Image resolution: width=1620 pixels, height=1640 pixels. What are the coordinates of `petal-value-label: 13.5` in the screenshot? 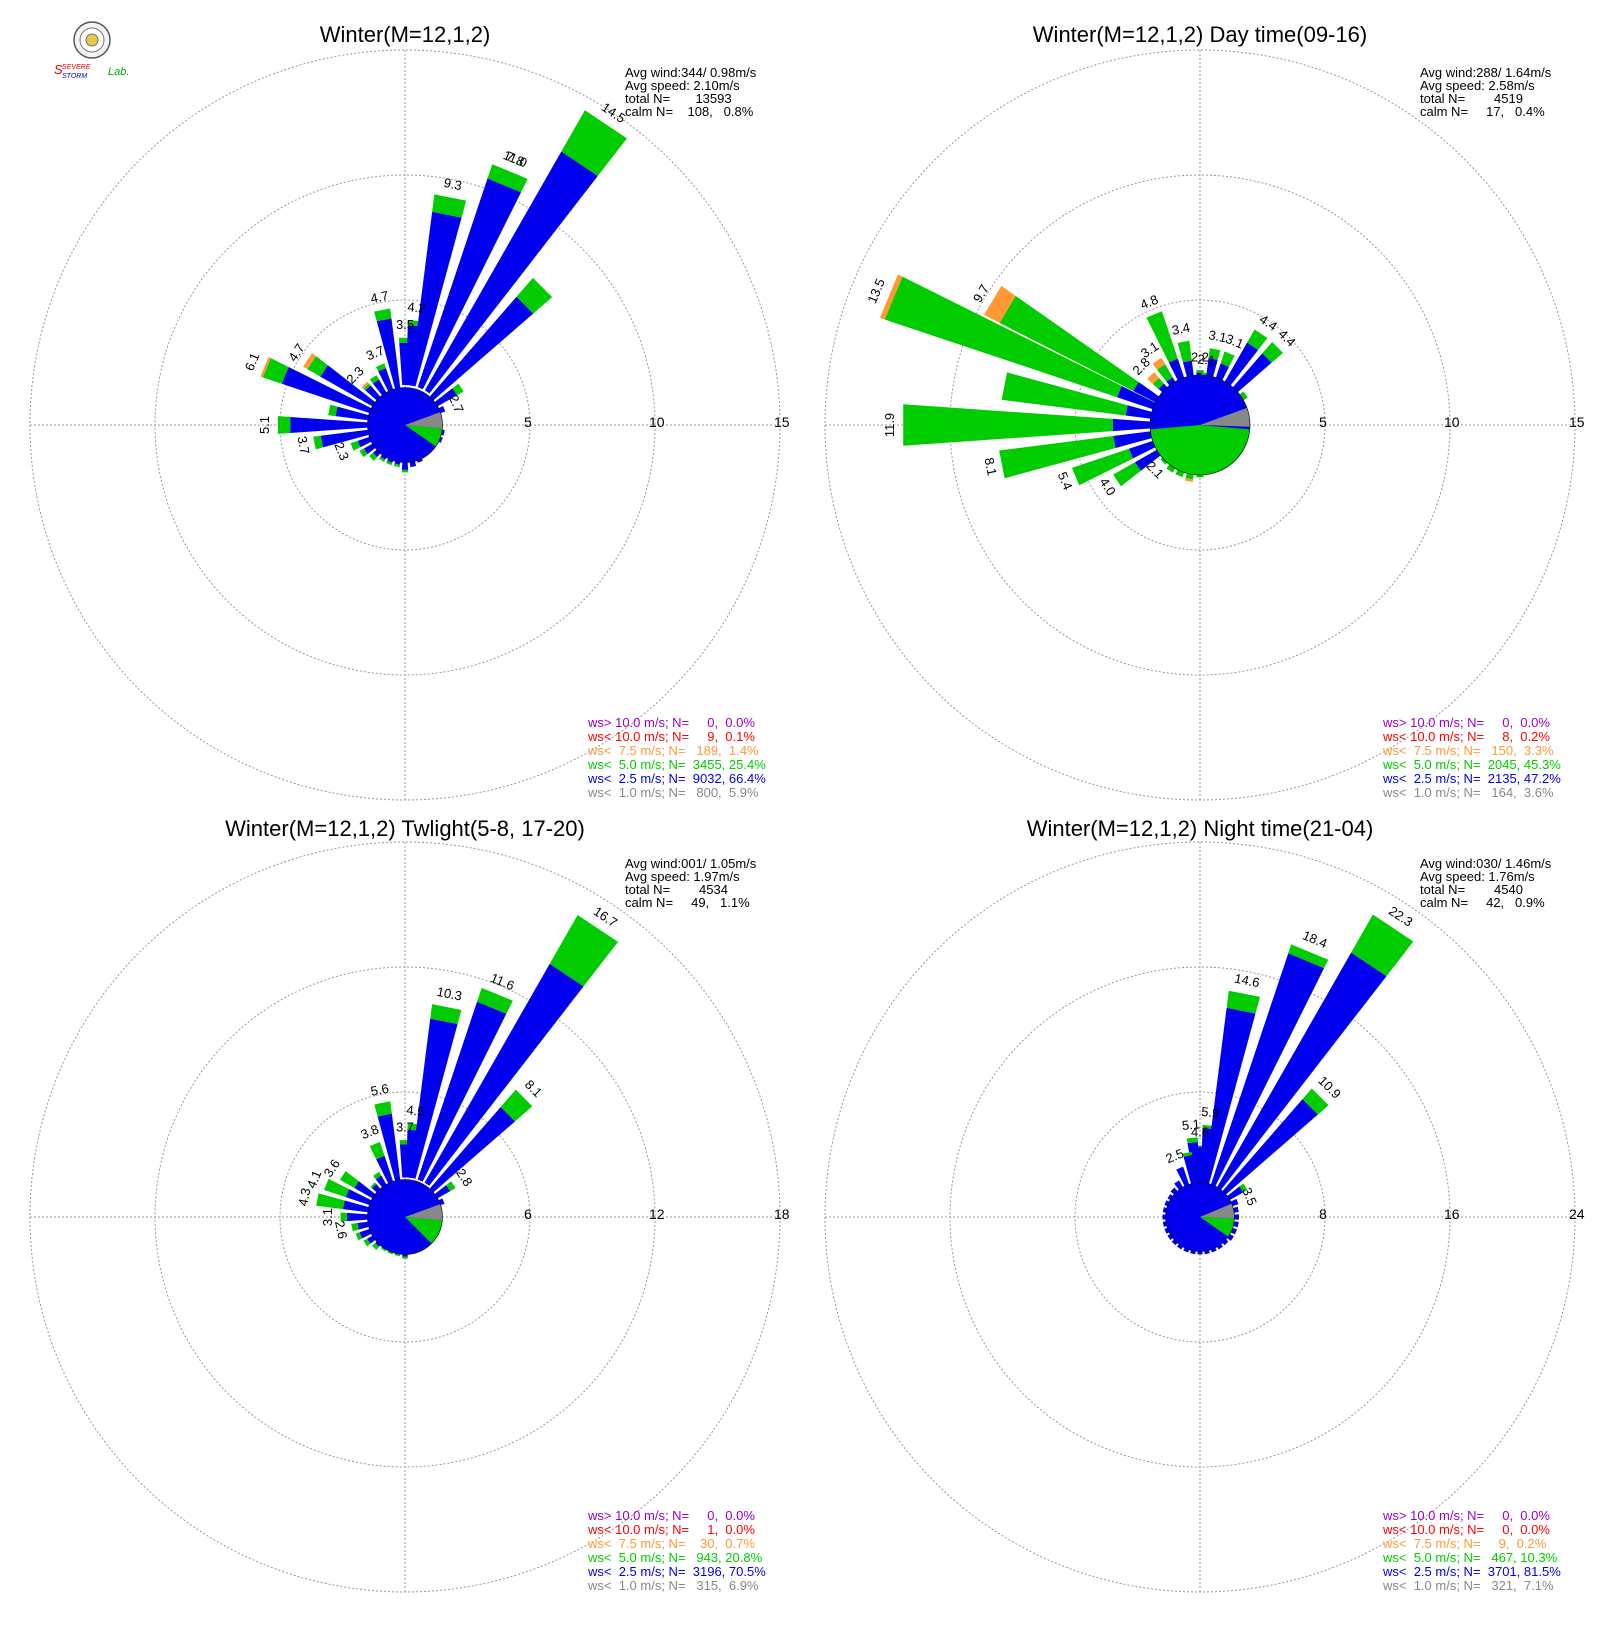 It's located at (876, 290).